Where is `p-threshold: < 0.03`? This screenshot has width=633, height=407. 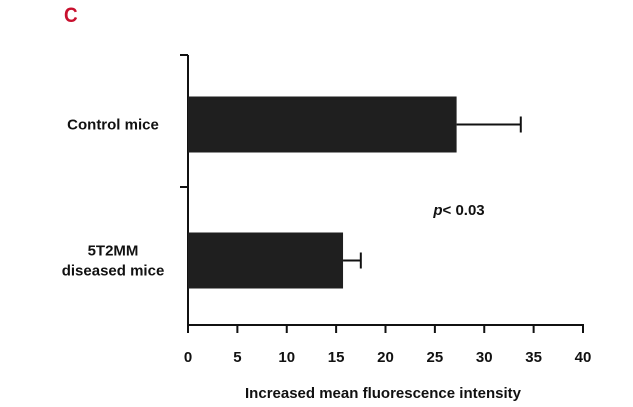
p-threshold: < 0.03 is located at coordinates (464, 210).